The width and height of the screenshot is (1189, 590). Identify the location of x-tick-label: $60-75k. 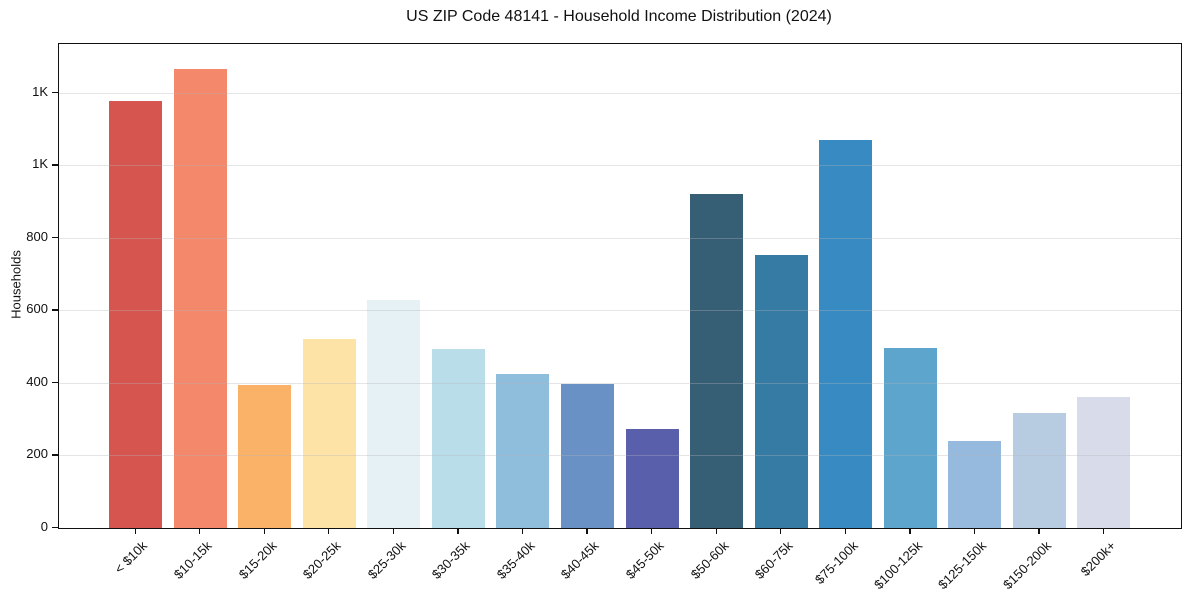
(773, 560).